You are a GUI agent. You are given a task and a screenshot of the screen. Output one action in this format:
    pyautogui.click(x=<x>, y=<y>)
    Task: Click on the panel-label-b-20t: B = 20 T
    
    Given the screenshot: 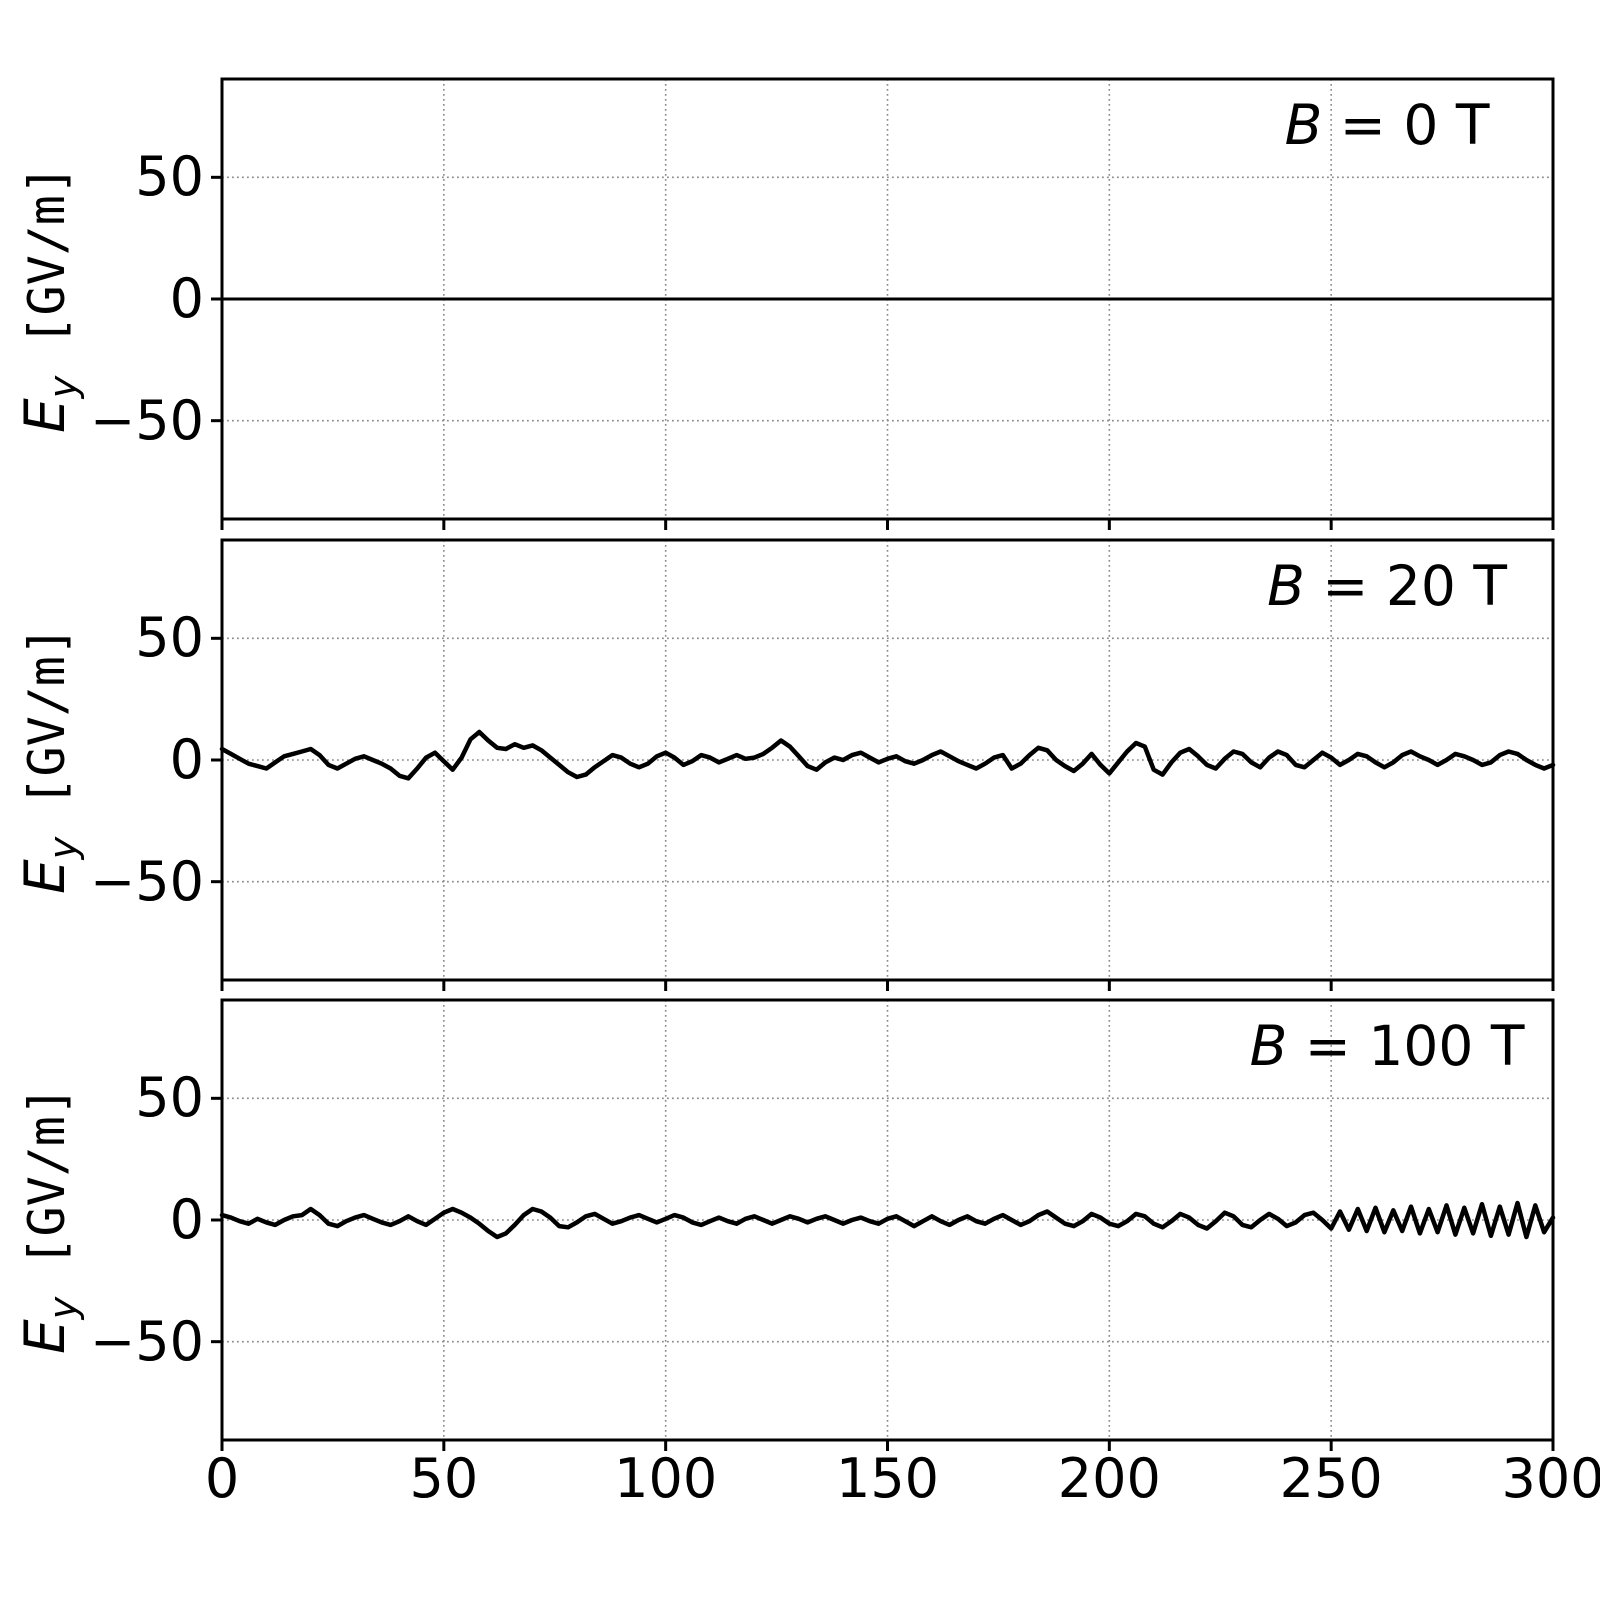 What is the action you would take?
    pyautogui.click(x=1328, y=586)
    